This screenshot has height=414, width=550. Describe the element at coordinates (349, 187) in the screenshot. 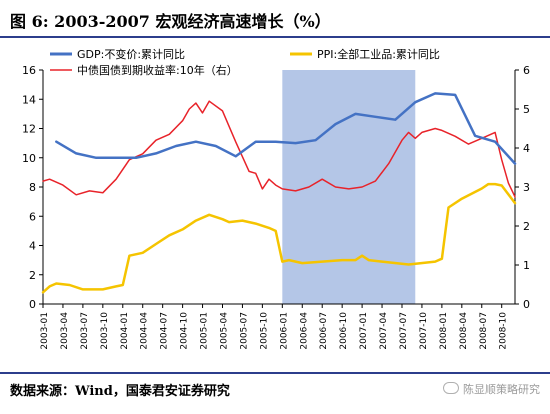

I see `highlight-band` at that location.